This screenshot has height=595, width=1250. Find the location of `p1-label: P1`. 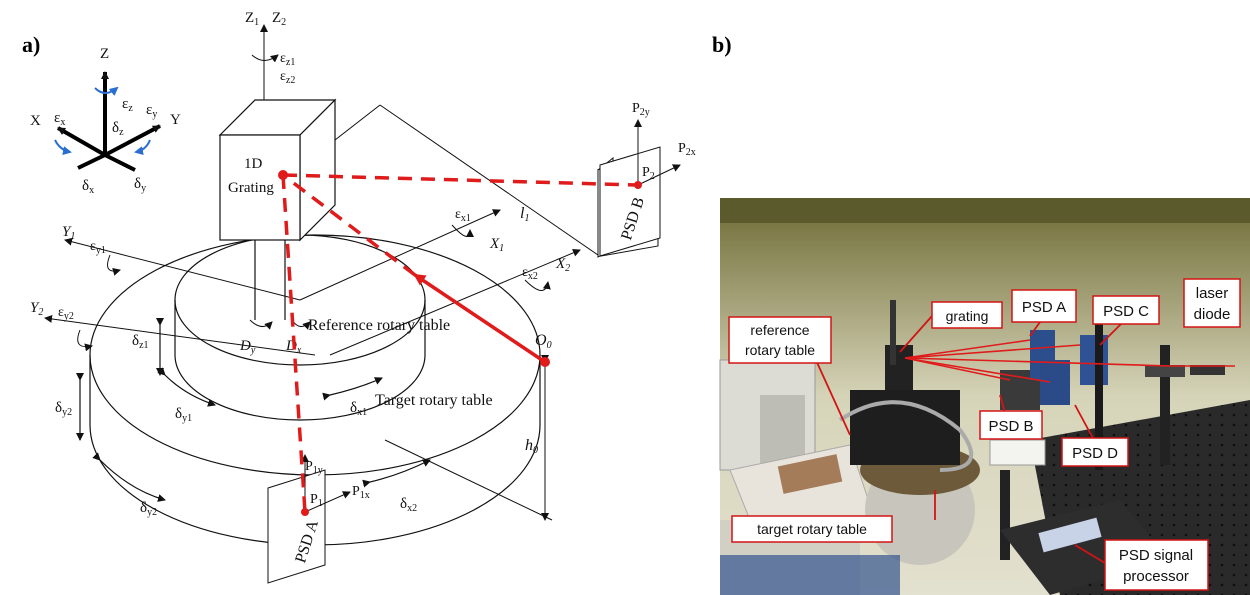

p1-label: P1 is located at coordinates (316, 500).